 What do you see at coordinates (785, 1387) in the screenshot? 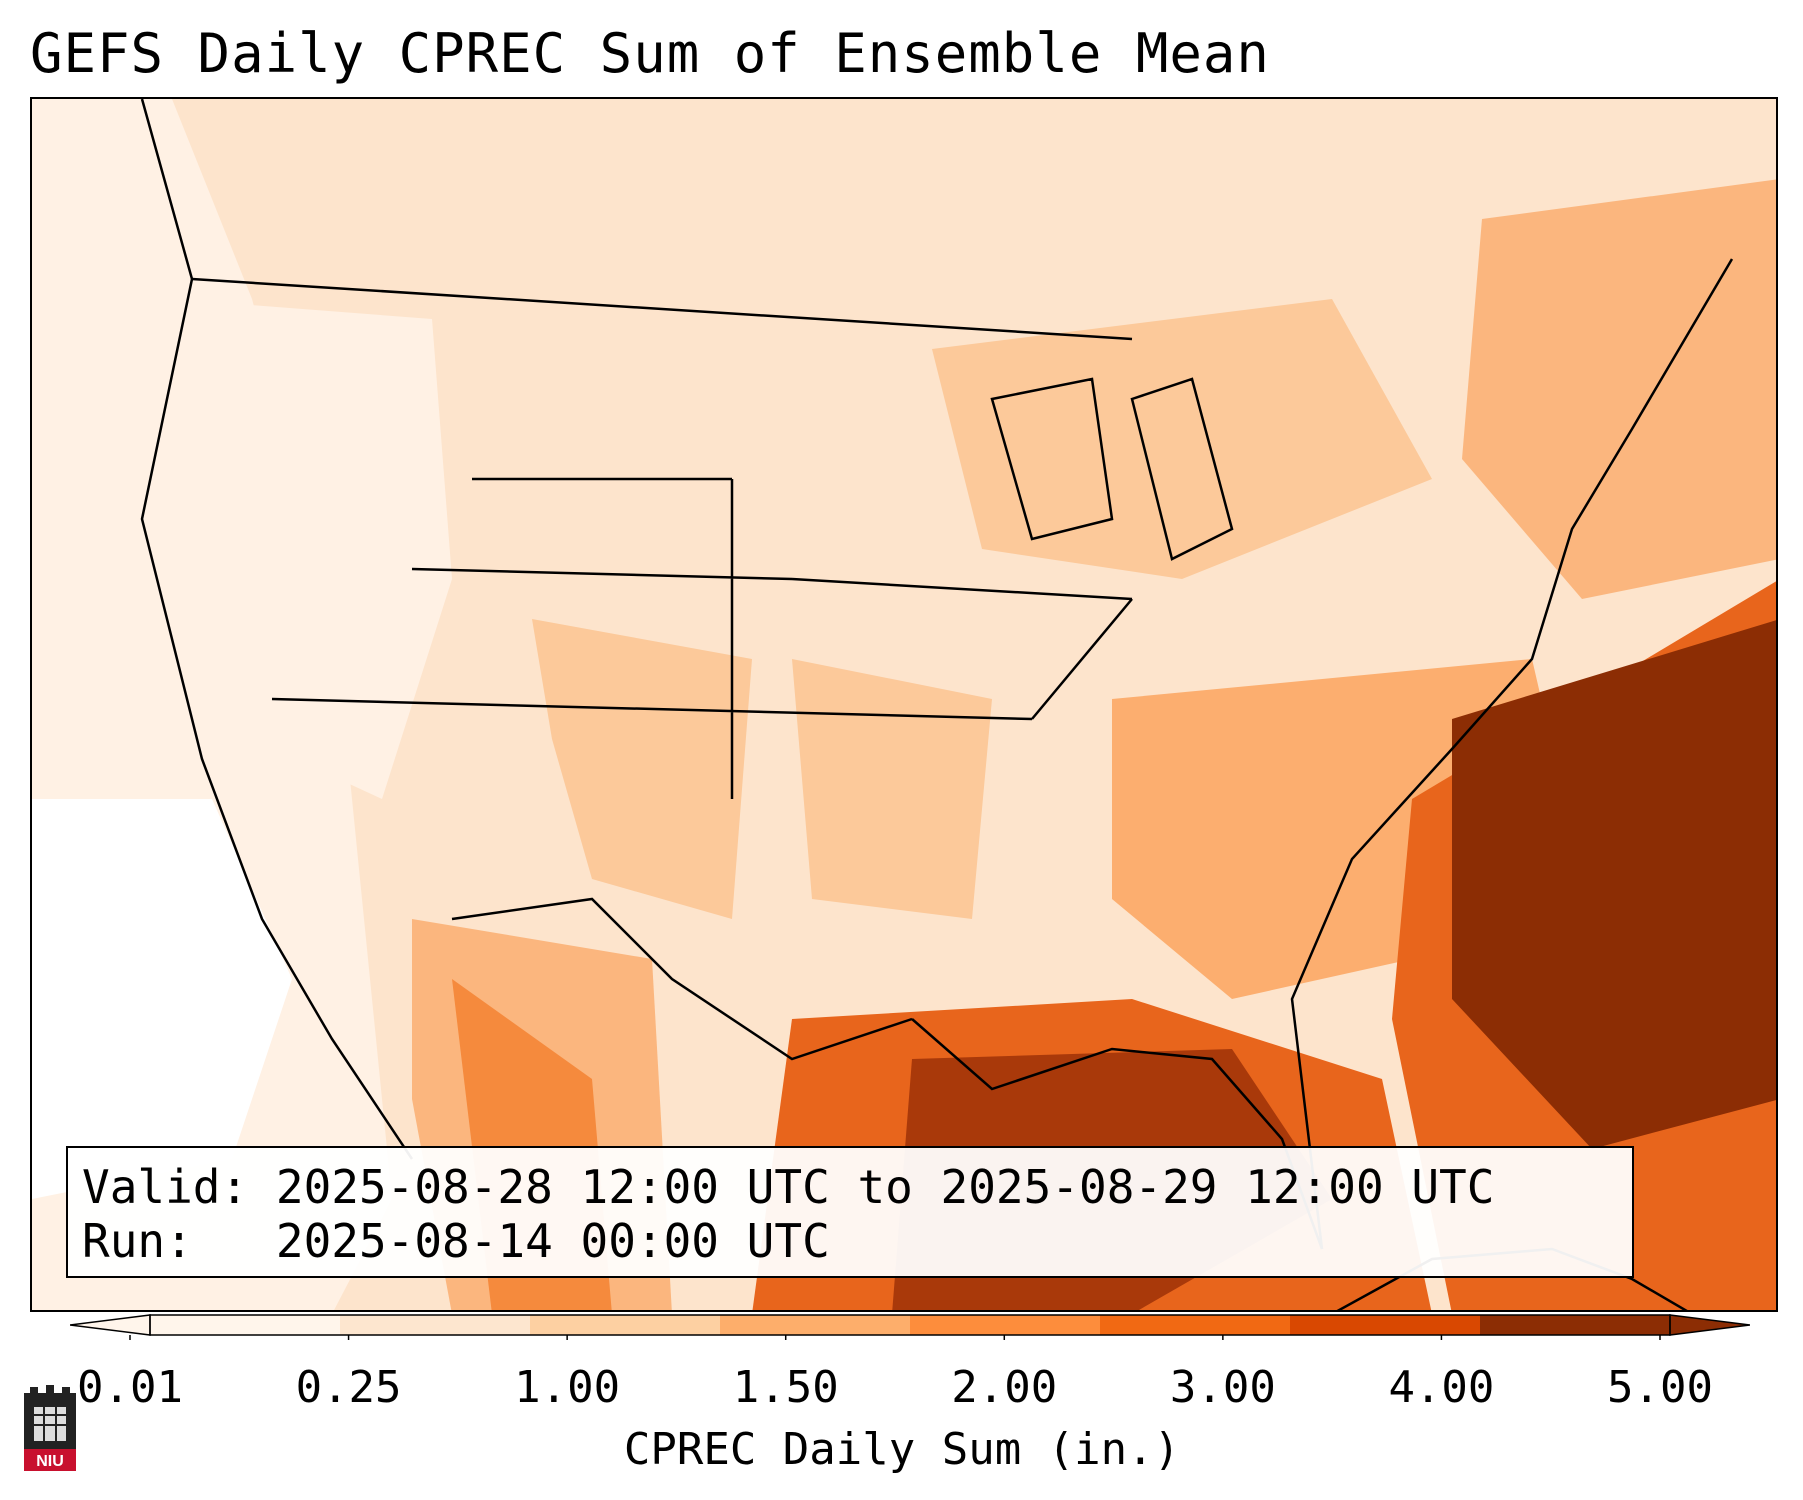
I see `colorbar-tick-label: 1.50` at bounding box center [785, 1387].